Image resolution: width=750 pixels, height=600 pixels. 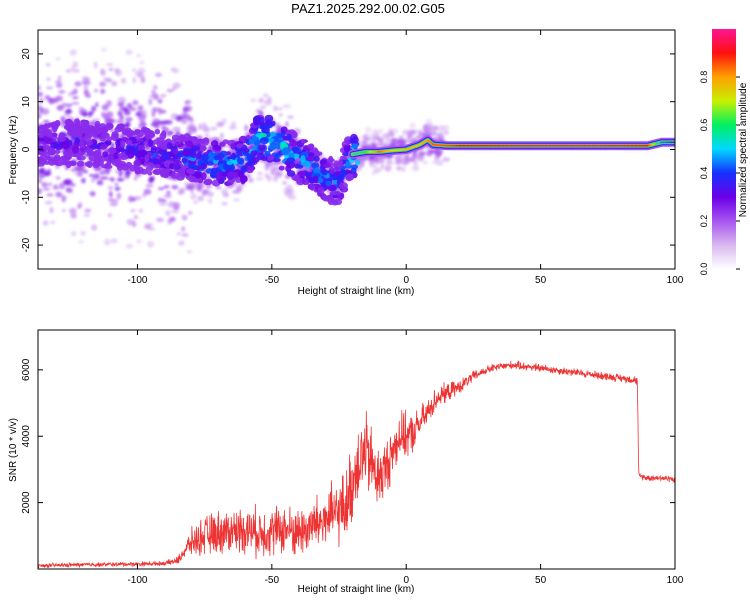 I want to click on spectrogram-y-tick-label: 0, so click(x=26, y=149).